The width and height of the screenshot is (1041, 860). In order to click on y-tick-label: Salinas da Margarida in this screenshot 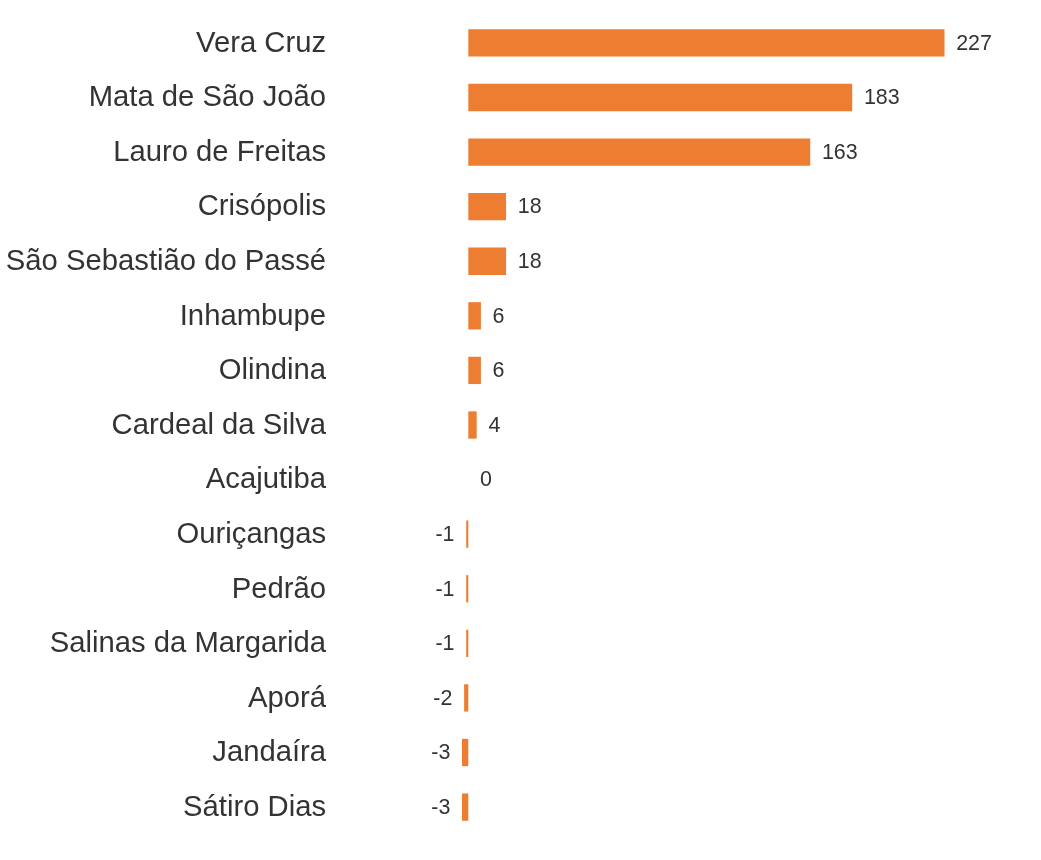, I will do `click(188, 642)`.